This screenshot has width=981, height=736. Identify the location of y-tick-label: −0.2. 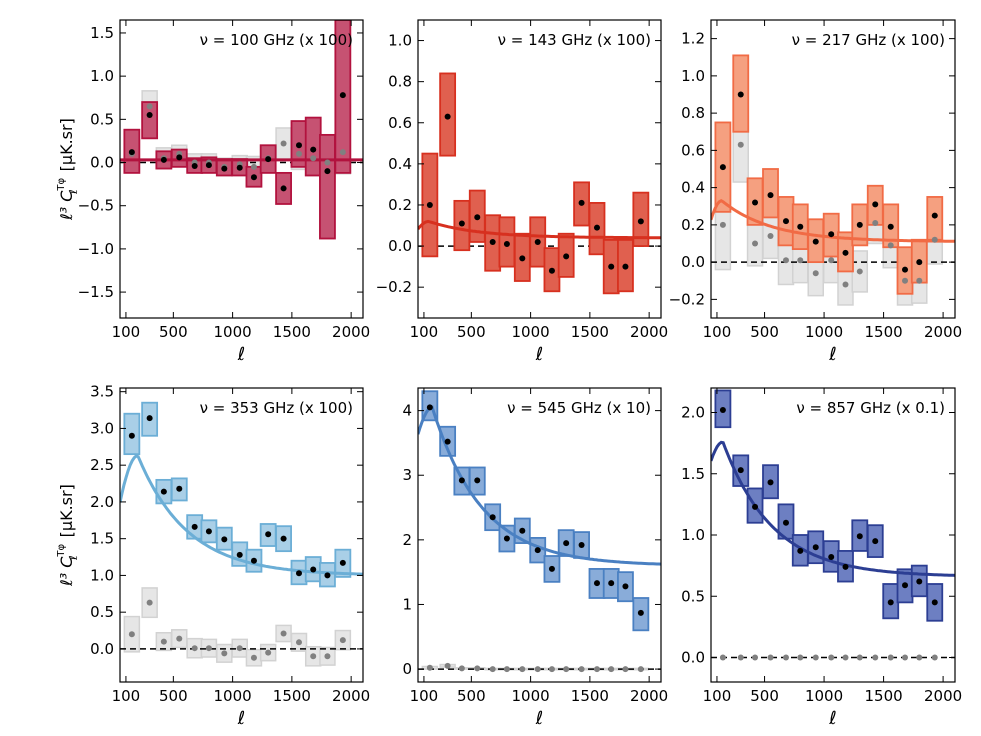
(394, 287).